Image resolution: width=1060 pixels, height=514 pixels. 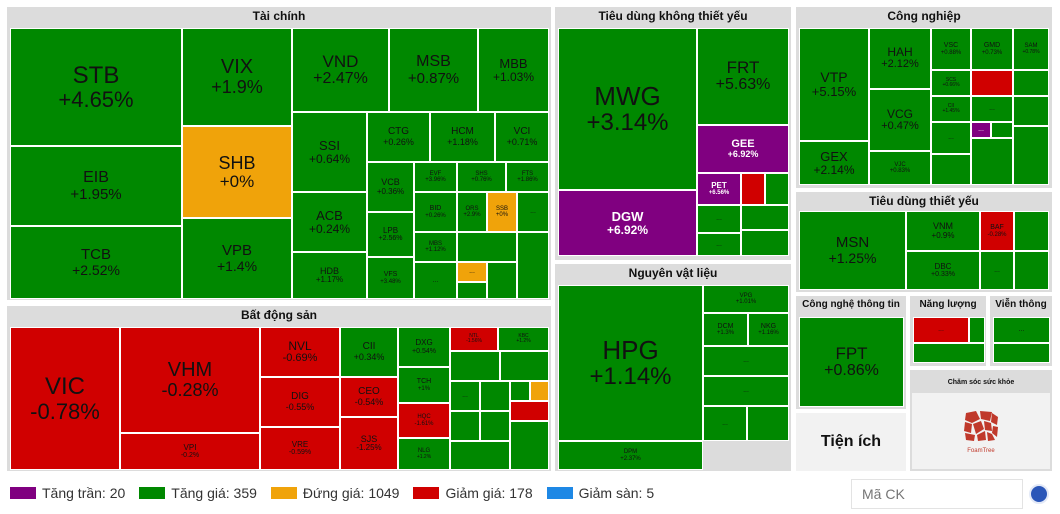 I want to click on stock-tile-mbs: MBS +1.12%, so click(x=435, y=247).